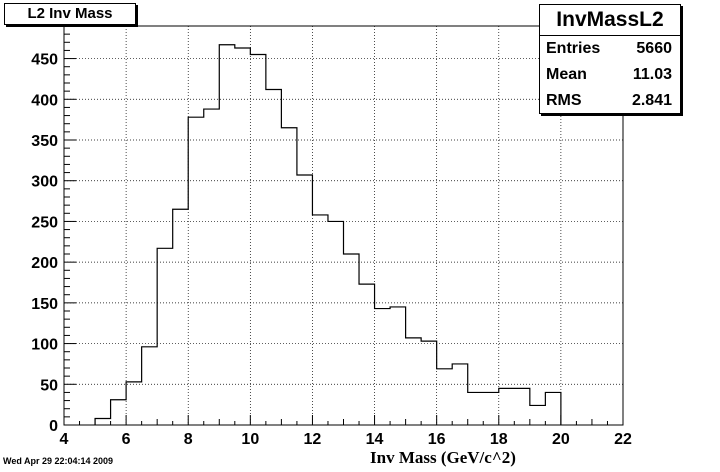  Describe the element at coordinates (566, 74) in the screenshot. I see `stats-label-mean: Mean` at that location.